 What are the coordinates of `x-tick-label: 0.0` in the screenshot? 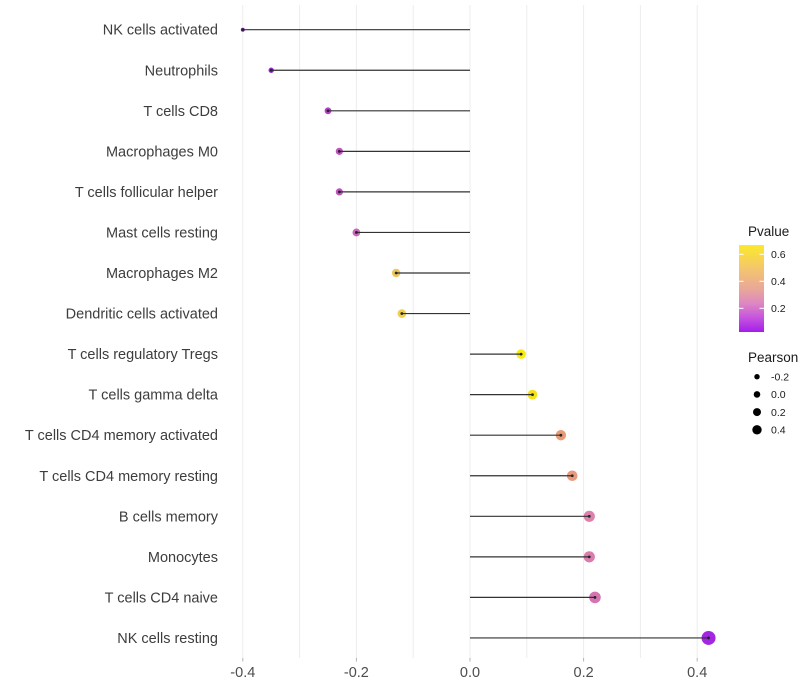 It's located at (470, 673).